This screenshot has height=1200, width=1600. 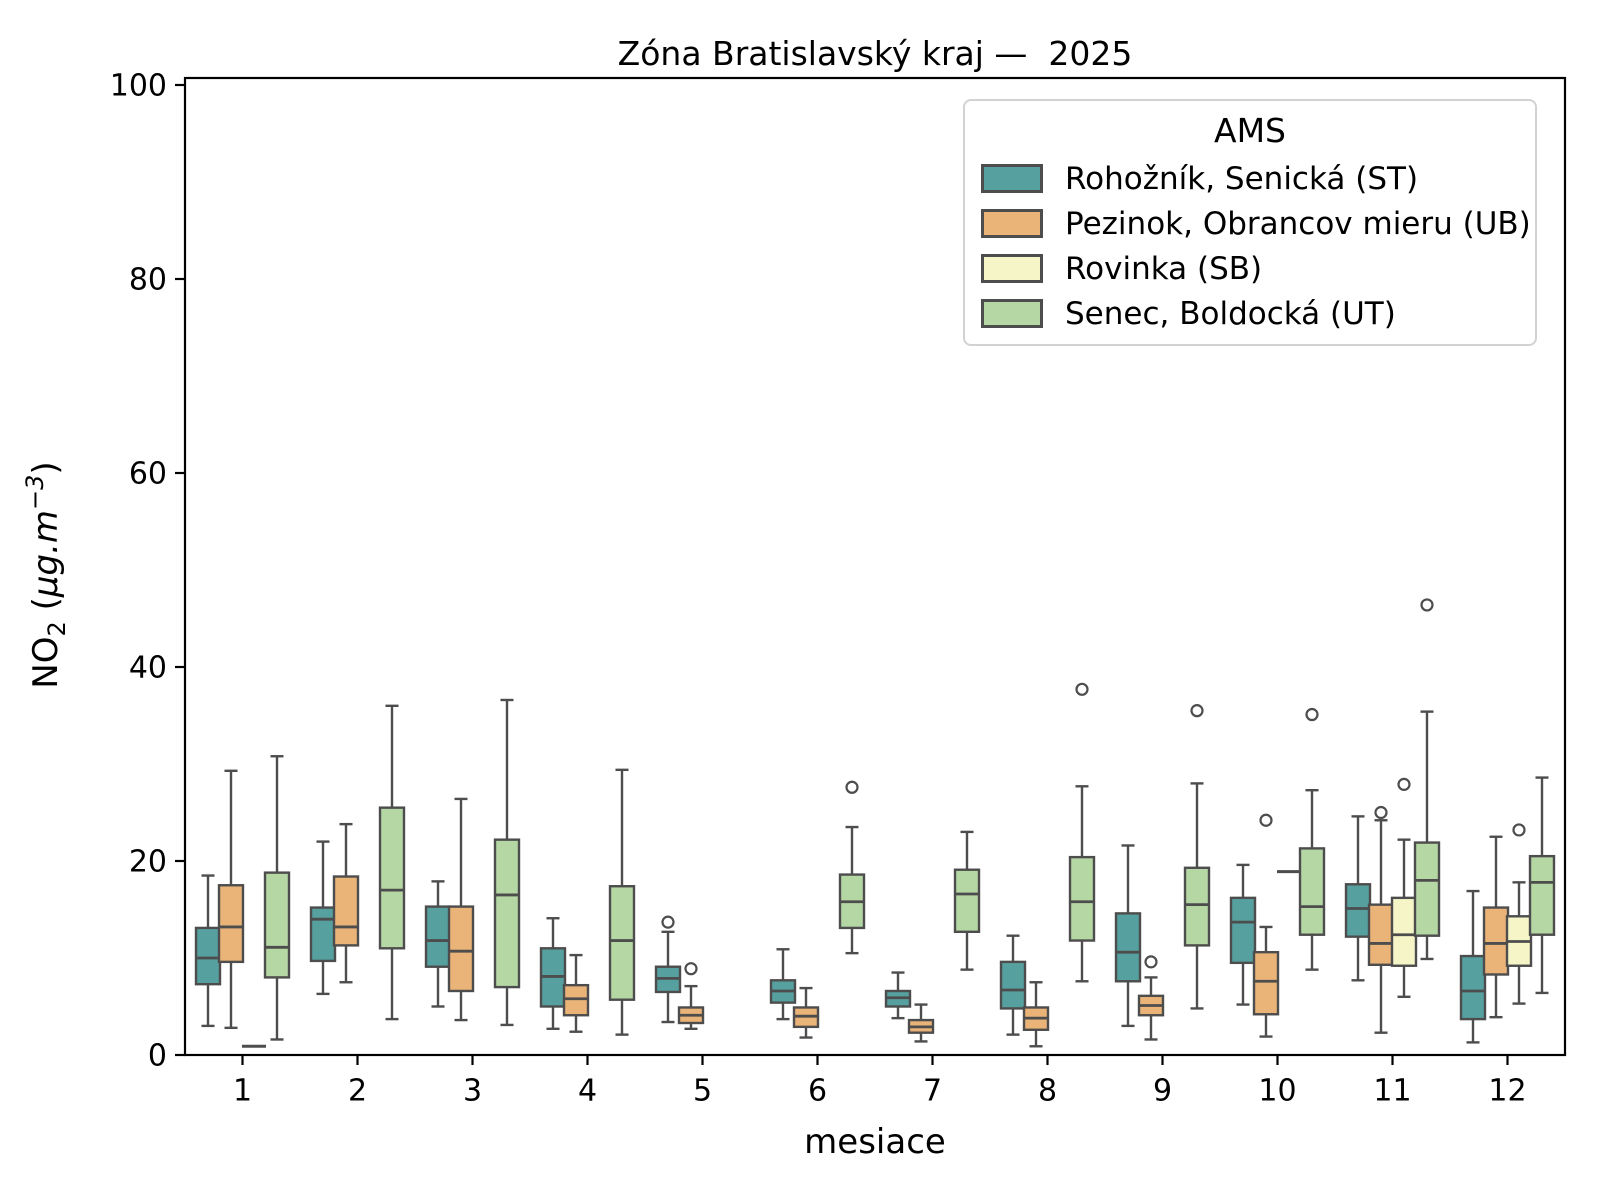 What do you see at coordinates (148, 668) in the screenshot?
I see `y-tick-label: 40` at bounding box center [148, 668].